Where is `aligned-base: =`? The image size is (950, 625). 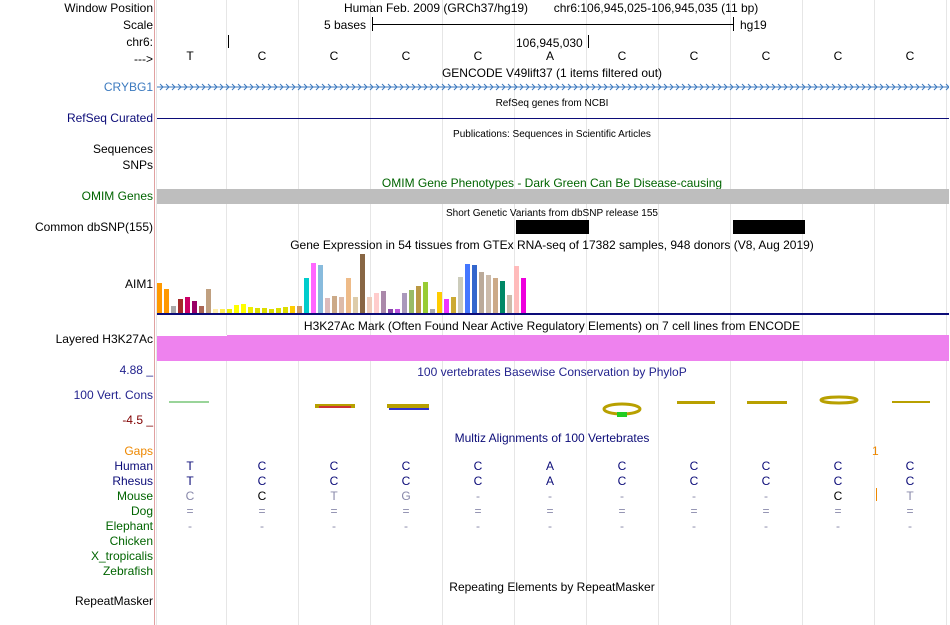 aligned-base: = is located at coordinates (766, 511).